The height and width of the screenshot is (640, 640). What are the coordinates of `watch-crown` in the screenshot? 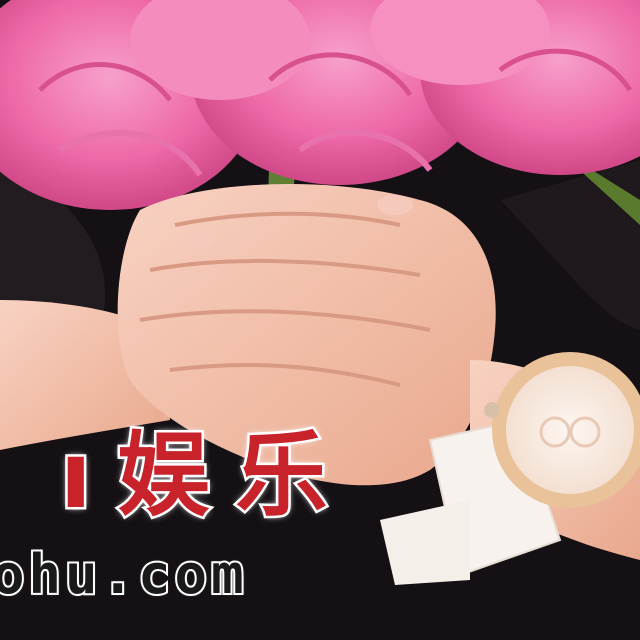 It's located at (492, 410).